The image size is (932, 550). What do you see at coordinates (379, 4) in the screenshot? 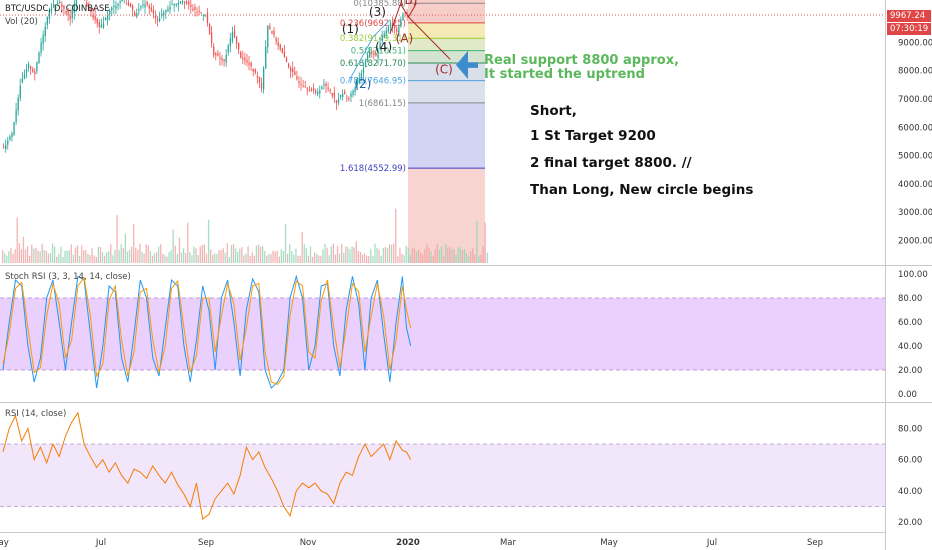
I see `fib-level-label: 0(10385.88)` at bounding box center [379, 4].